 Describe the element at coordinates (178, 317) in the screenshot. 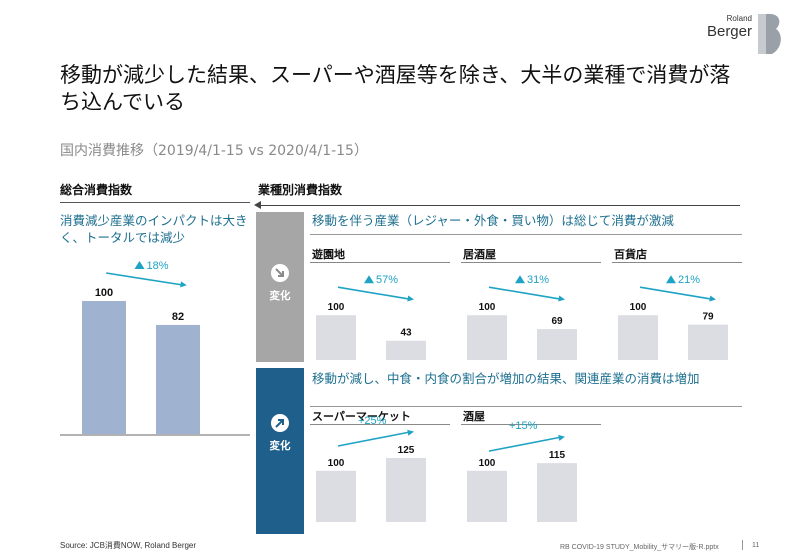

I see `data-label: 82` at that location.